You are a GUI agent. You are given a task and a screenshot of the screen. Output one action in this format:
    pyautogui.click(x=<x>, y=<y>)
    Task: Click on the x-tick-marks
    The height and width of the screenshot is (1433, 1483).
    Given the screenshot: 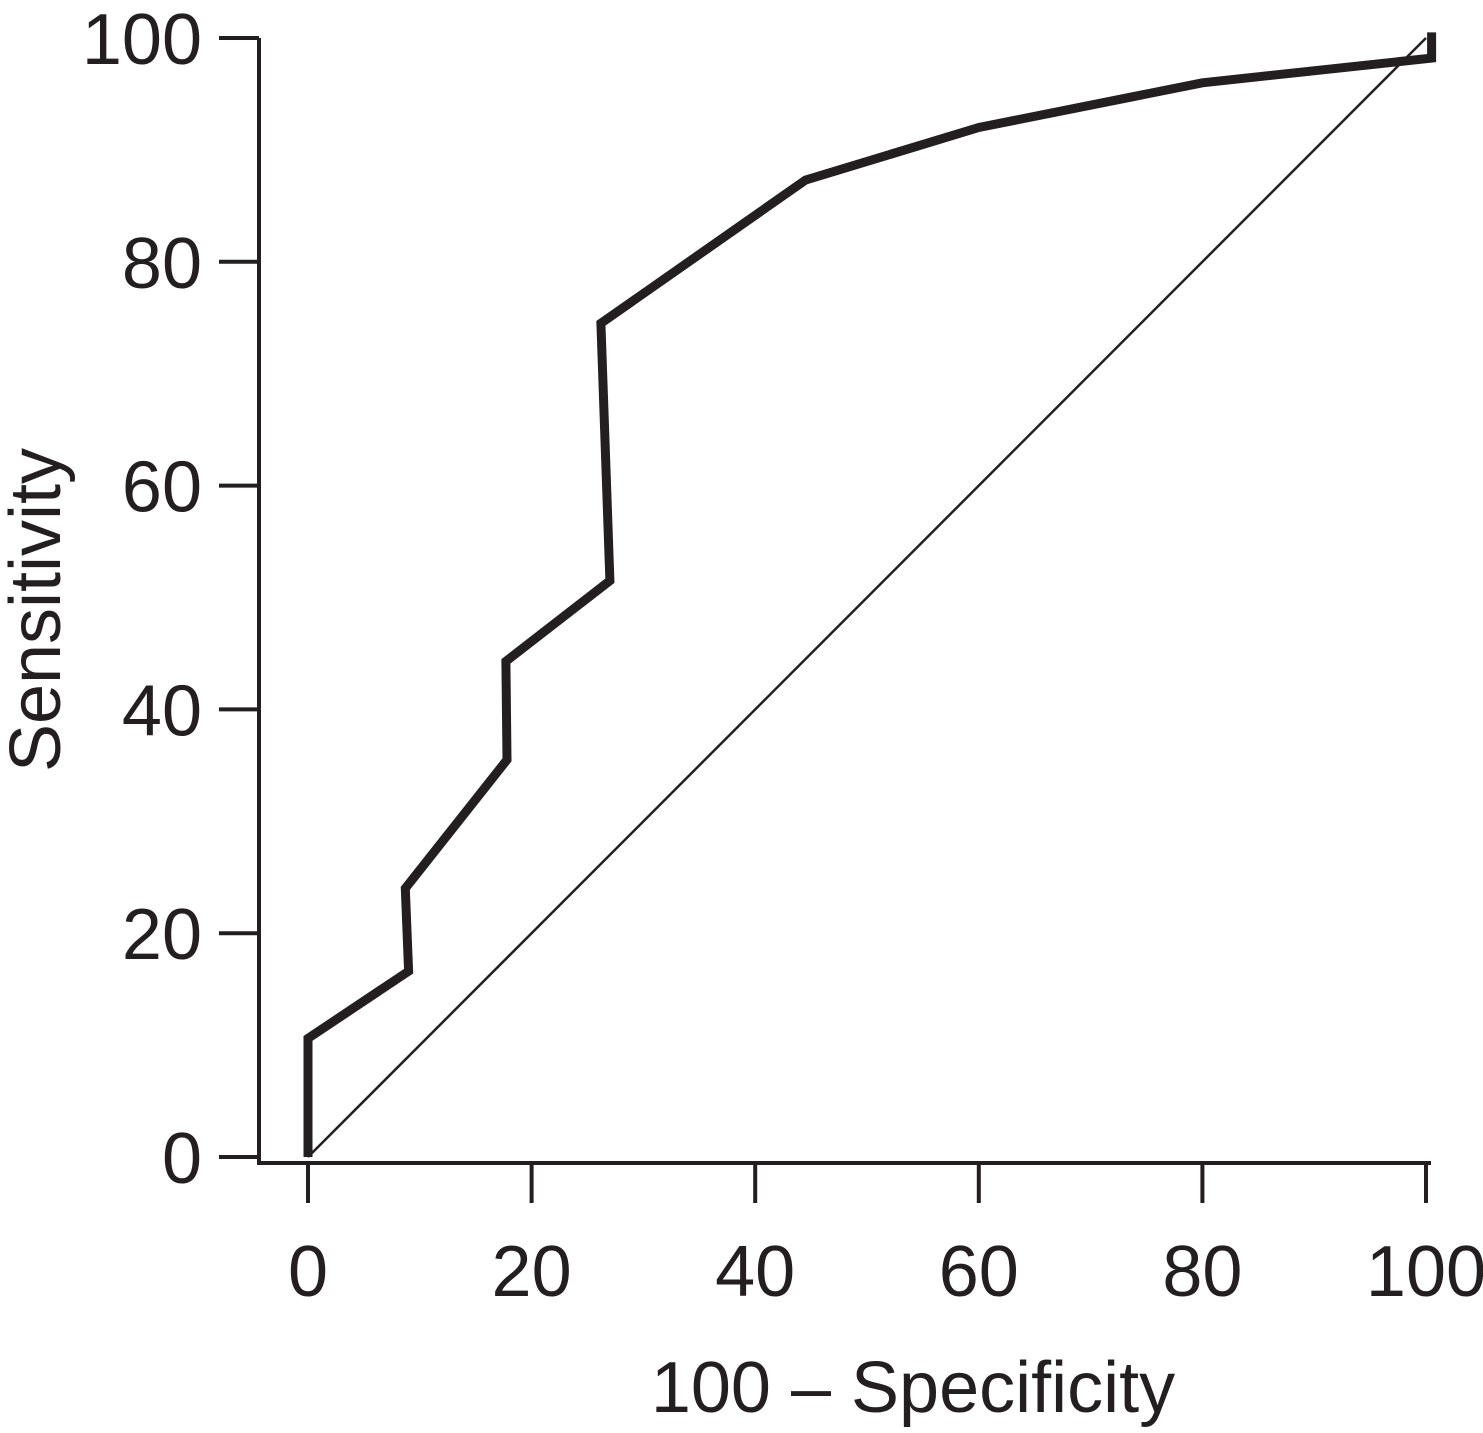 What is the action you would take?
    pyautogui.click(x=867, y=1183)
    